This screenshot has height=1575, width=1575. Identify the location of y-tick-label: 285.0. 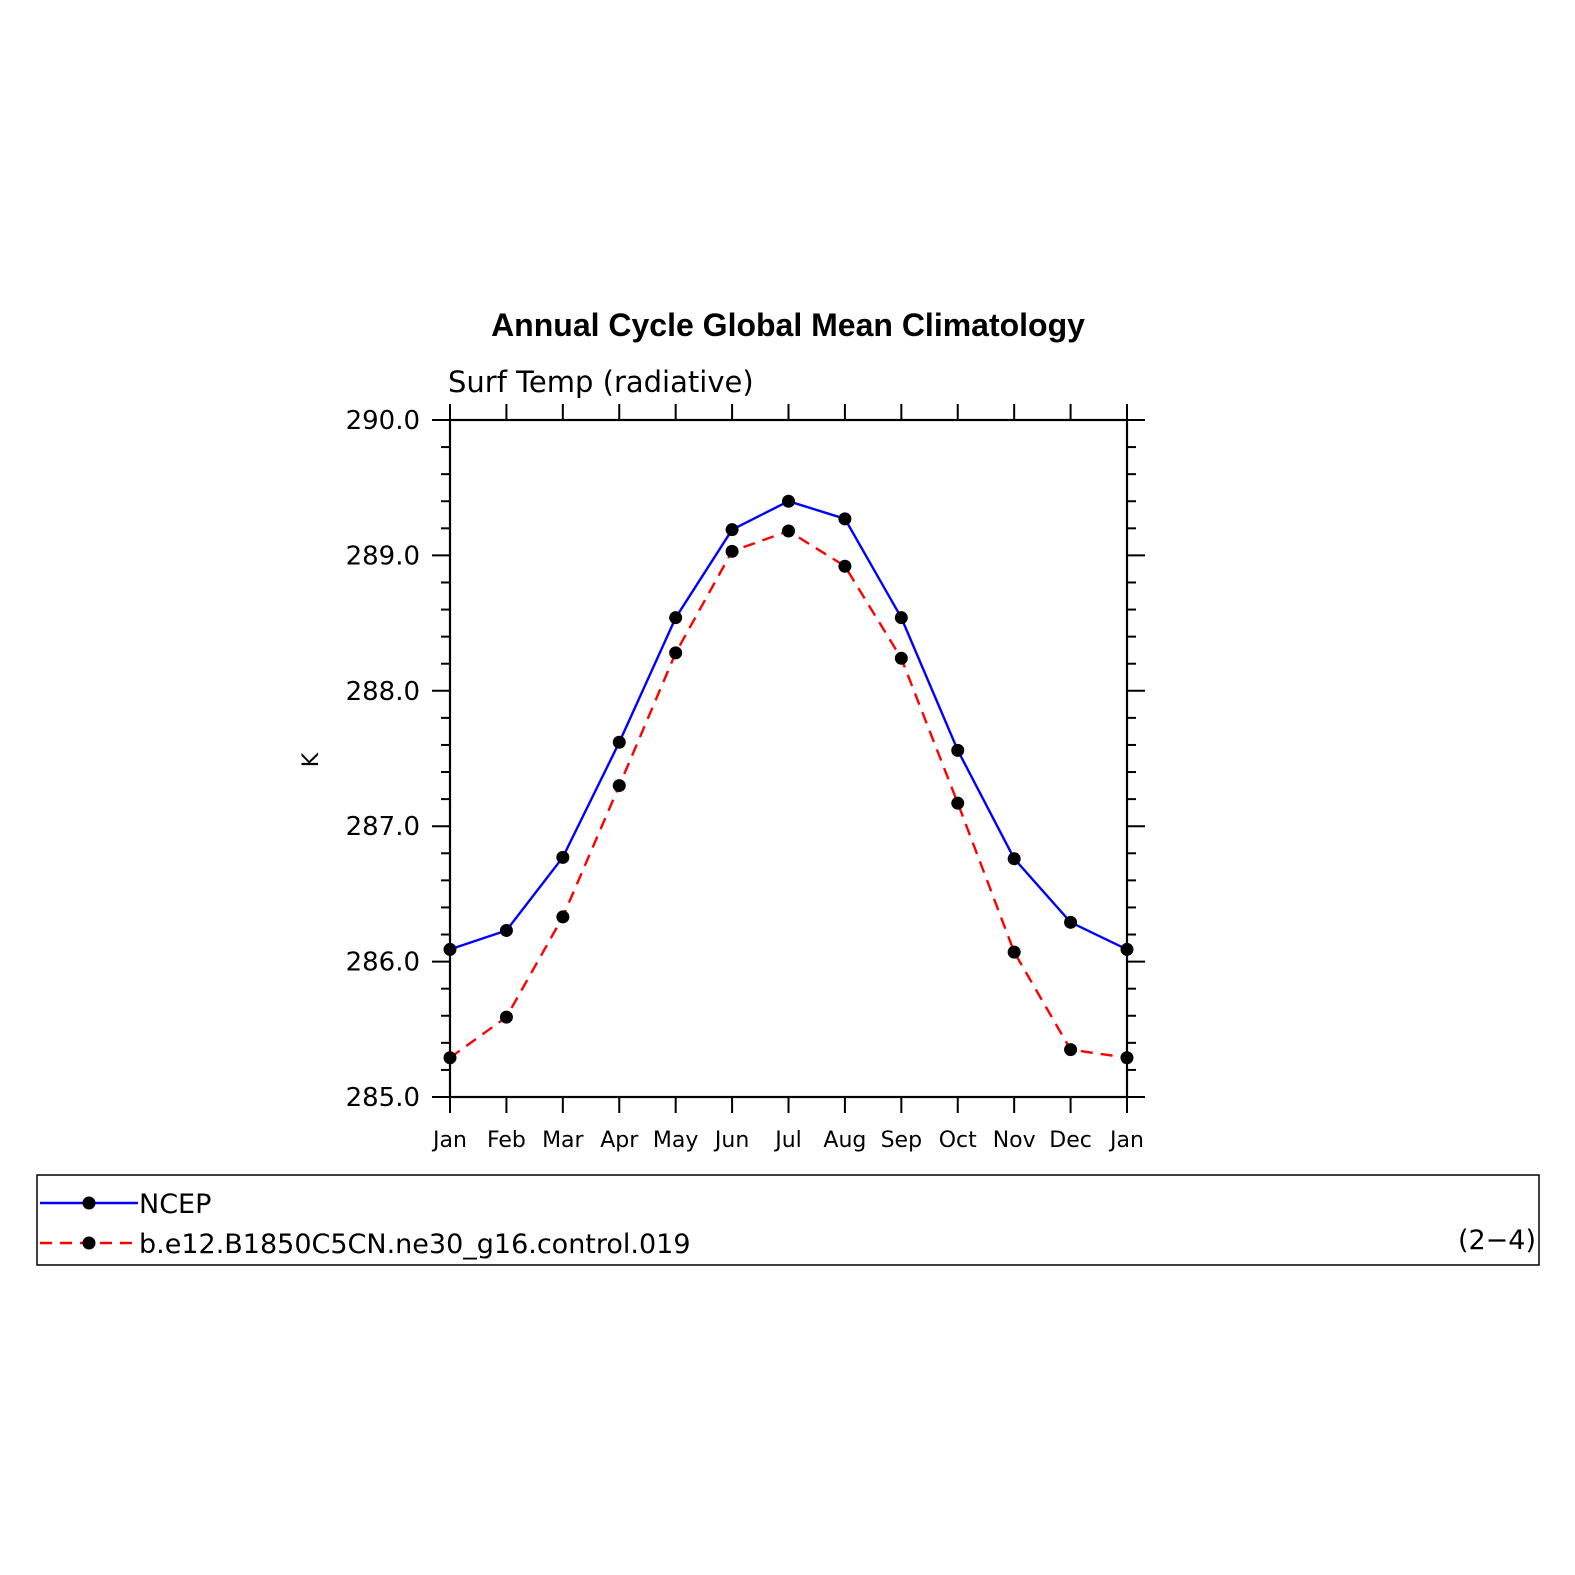
(383, 1098).